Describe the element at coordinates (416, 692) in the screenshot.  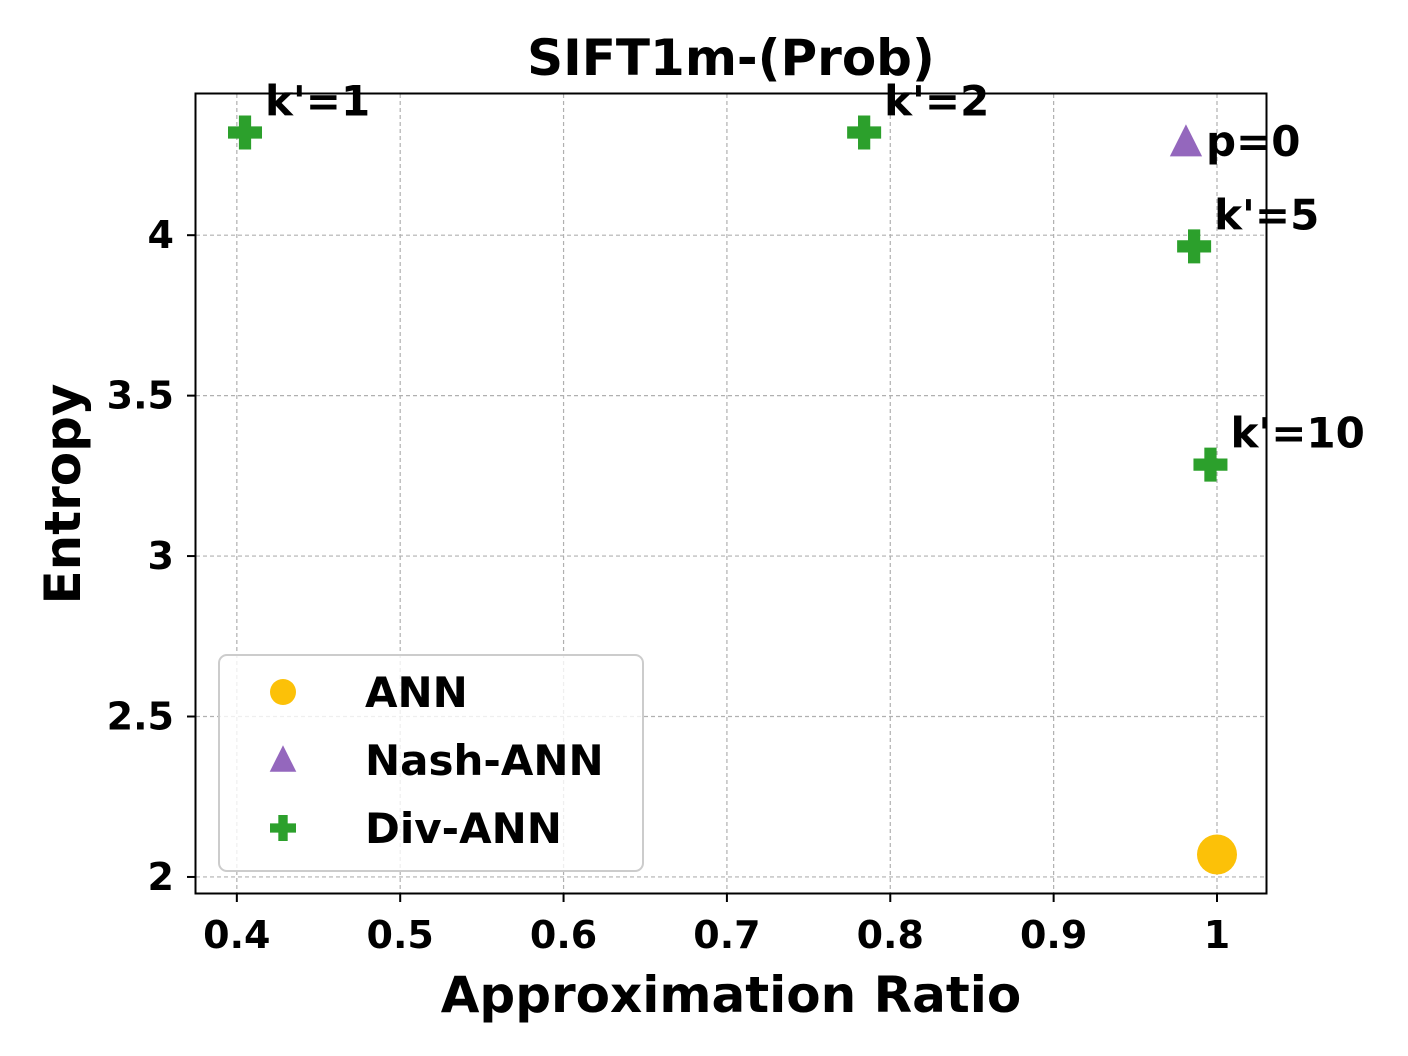
I see `legend-label-ann: ANN` at that location.